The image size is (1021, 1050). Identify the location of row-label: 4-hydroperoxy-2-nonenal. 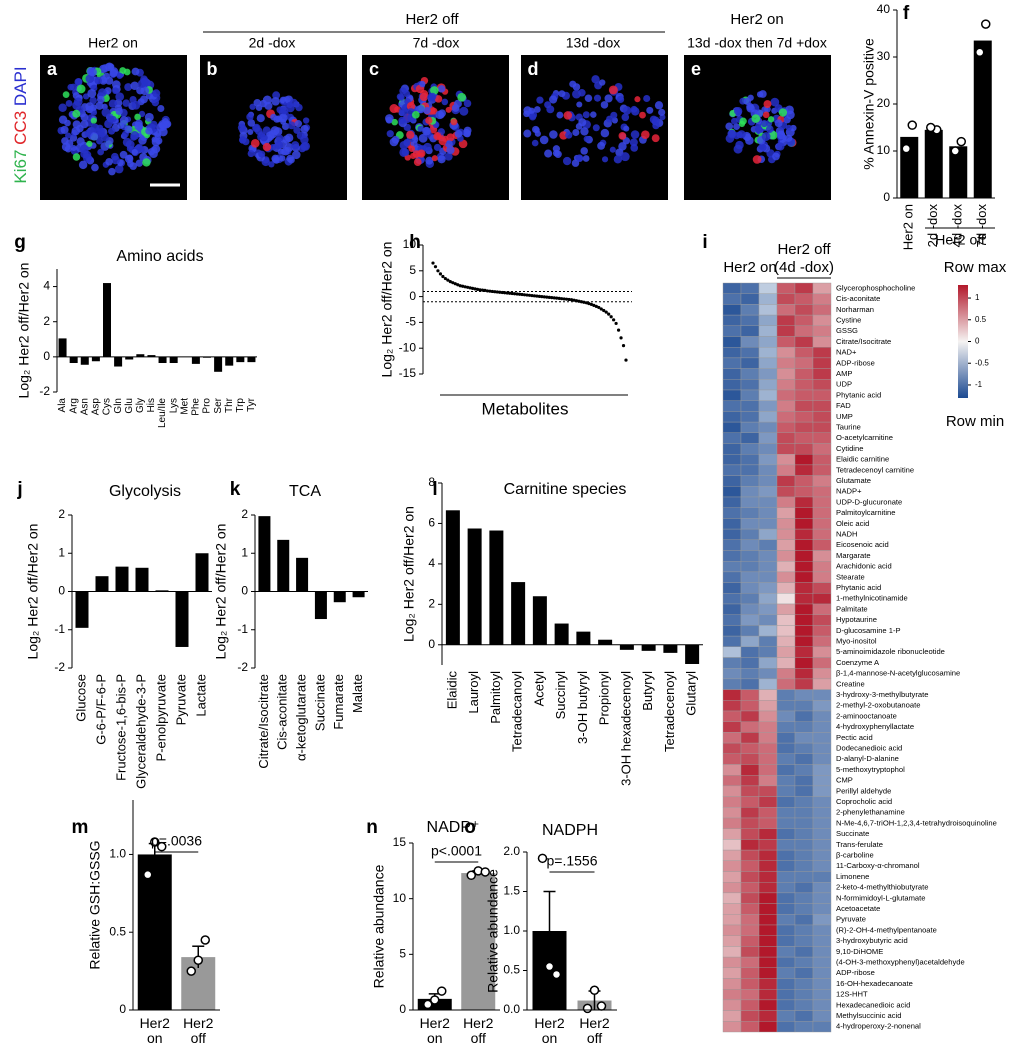
(878, 1026).